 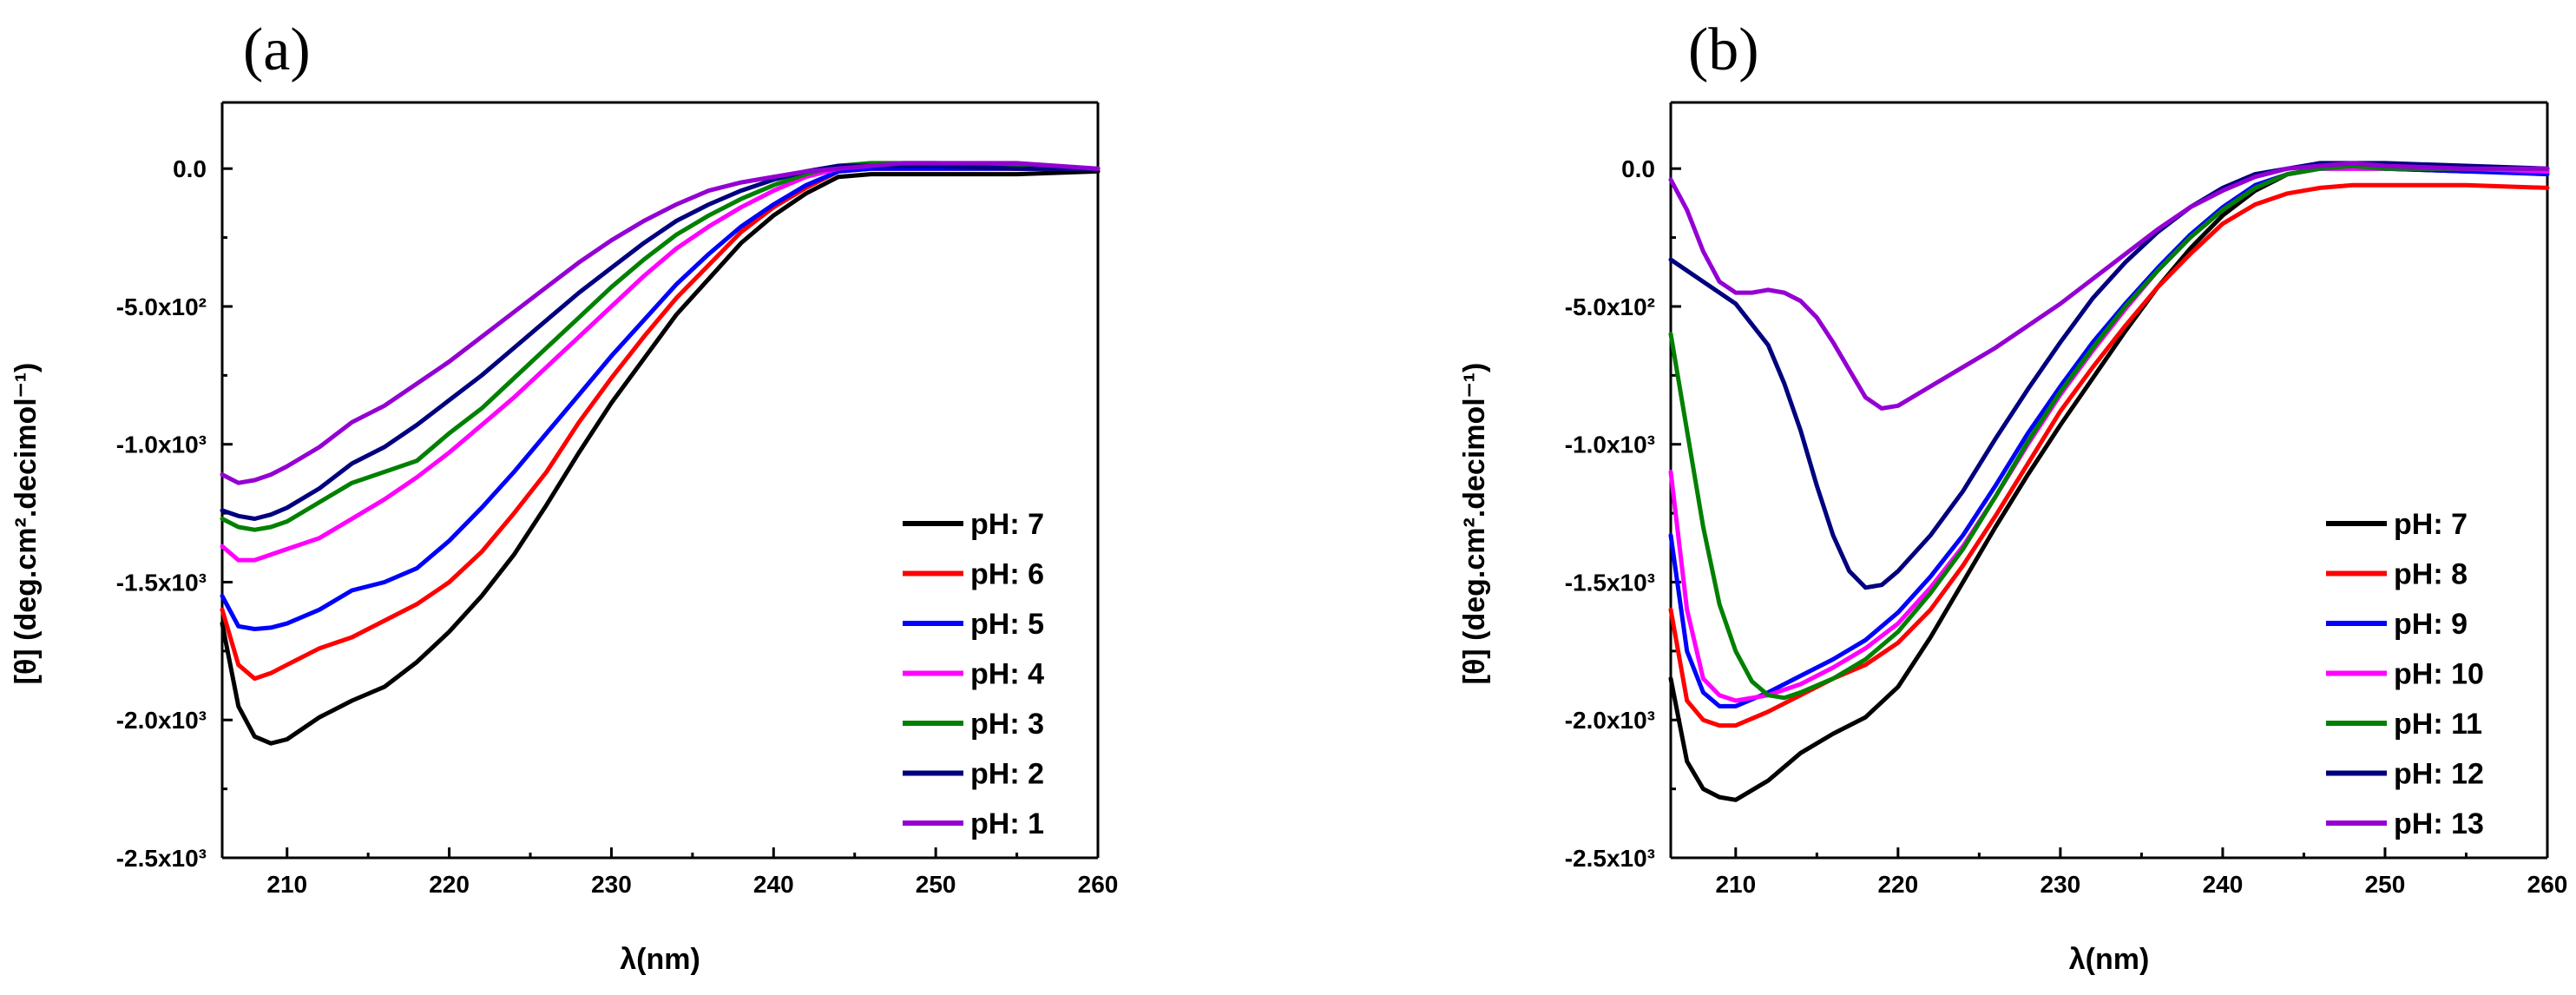 What do you see at coordinates (1007, 574) in the screenshot?
I see `panel-a-legend-label: pH: 6` at bounding box center [1007, 574].